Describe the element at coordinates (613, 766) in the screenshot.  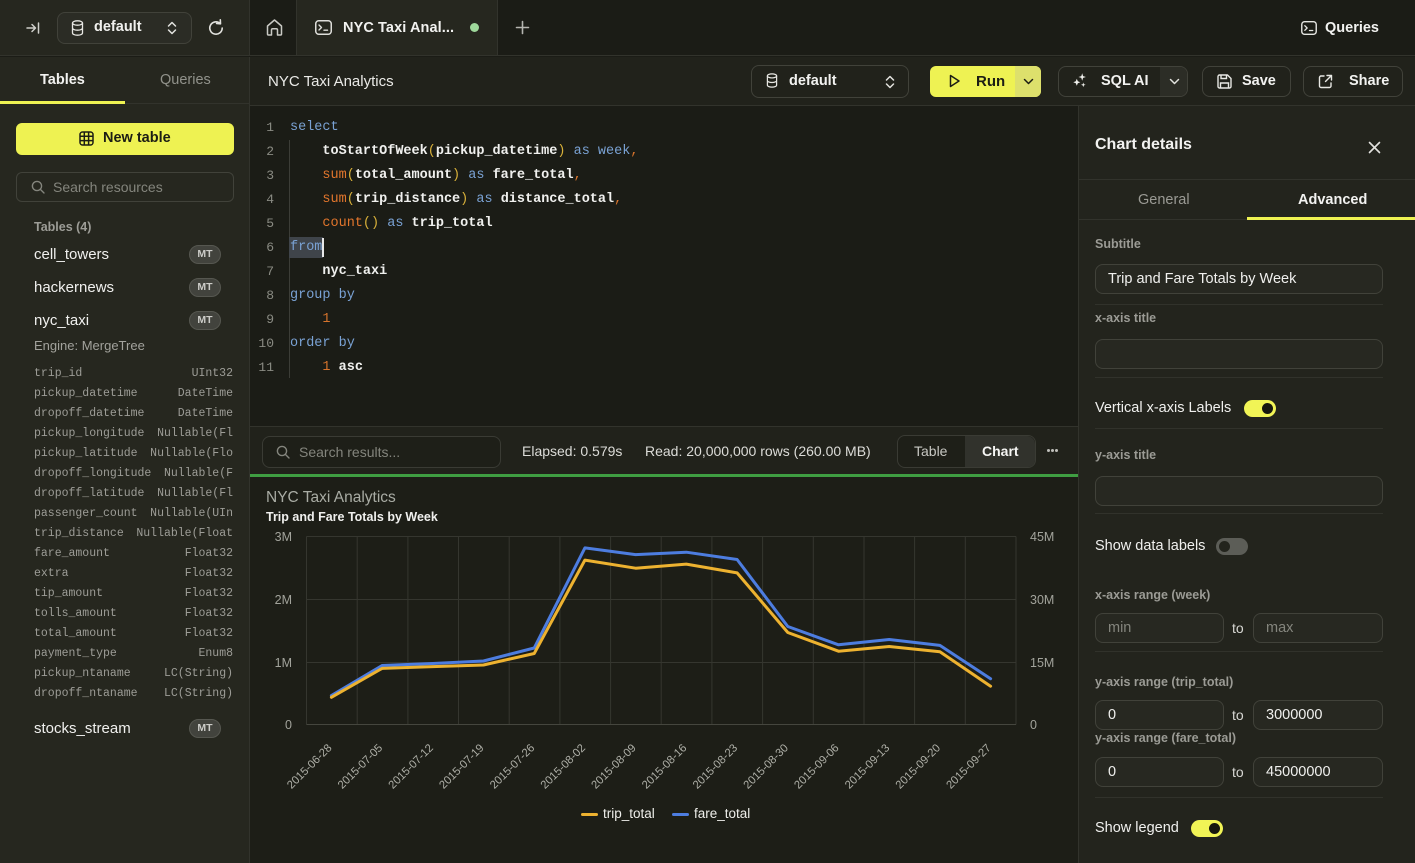
I see `svg-text: 2015-08-09` at that location.